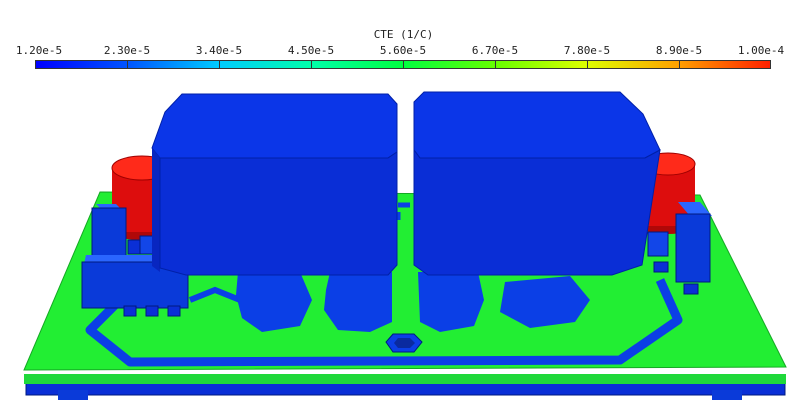 This screenshot has width=807, height=408. I want to click on legend-tick-label: 1.20e-5, so click(39, 50).